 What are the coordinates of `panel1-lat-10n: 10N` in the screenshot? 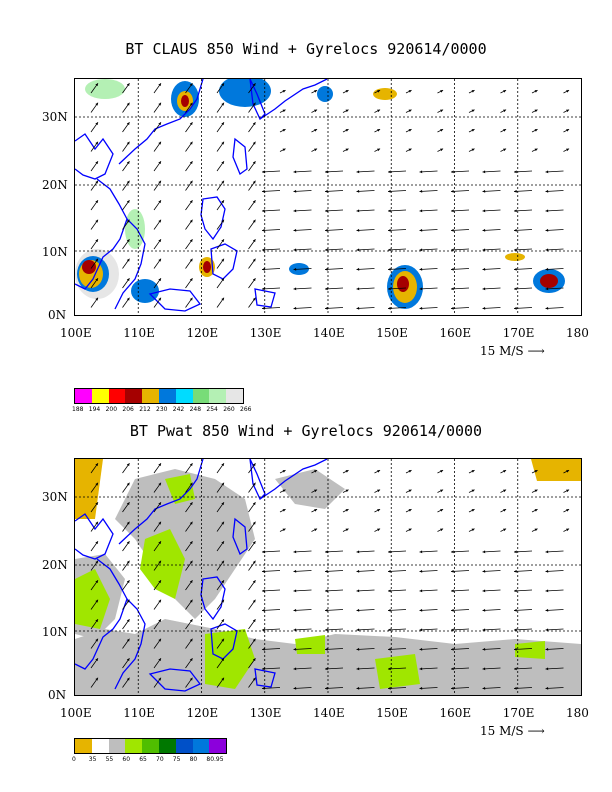 It's located at (55, 252).